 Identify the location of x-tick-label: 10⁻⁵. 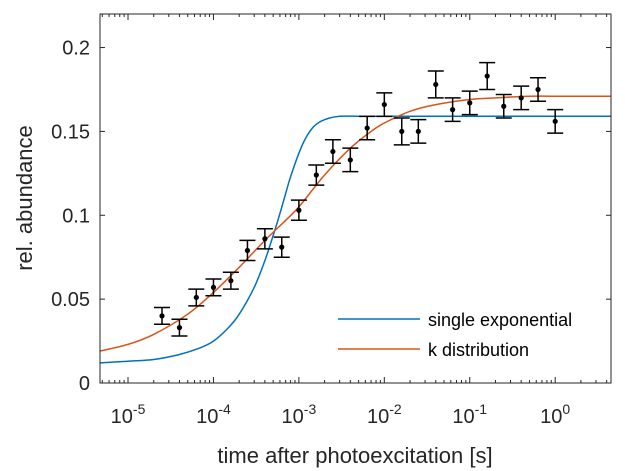
(128, 414).